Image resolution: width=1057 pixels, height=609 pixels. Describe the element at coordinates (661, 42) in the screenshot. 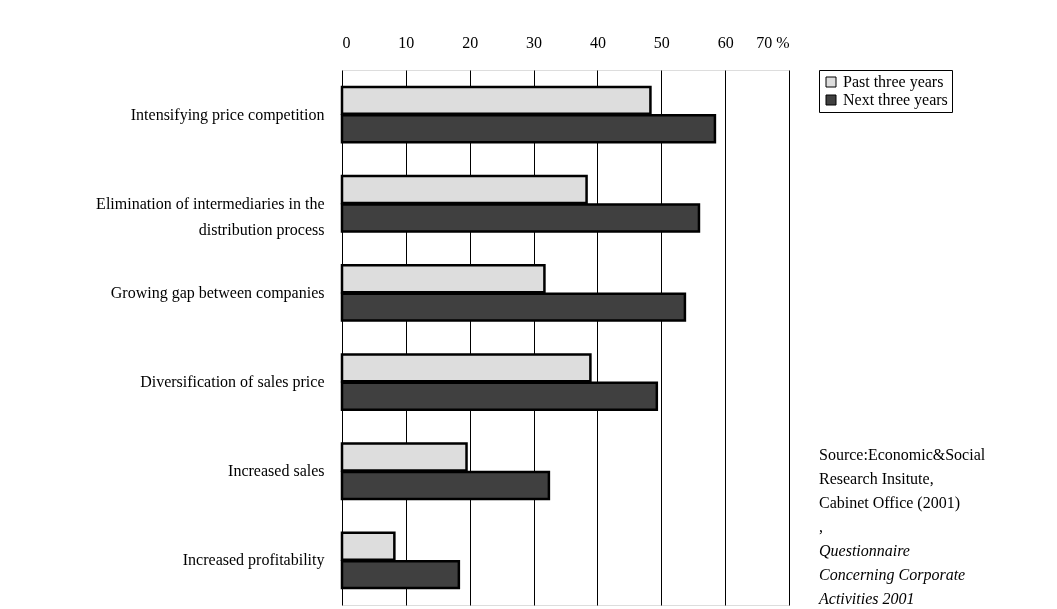

I see `x-tick-label: 50` at that location.